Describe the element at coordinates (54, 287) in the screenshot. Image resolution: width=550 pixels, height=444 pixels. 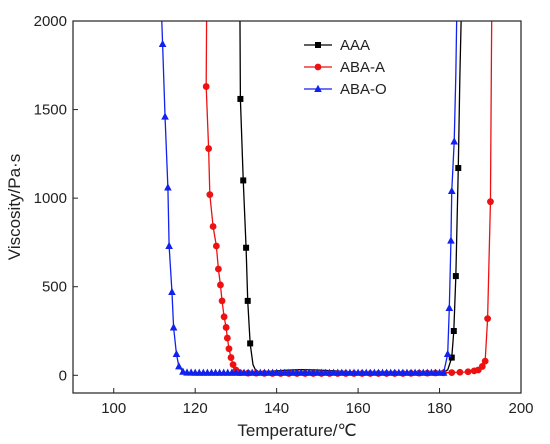
I see `y-tick-label: 500` at that location.